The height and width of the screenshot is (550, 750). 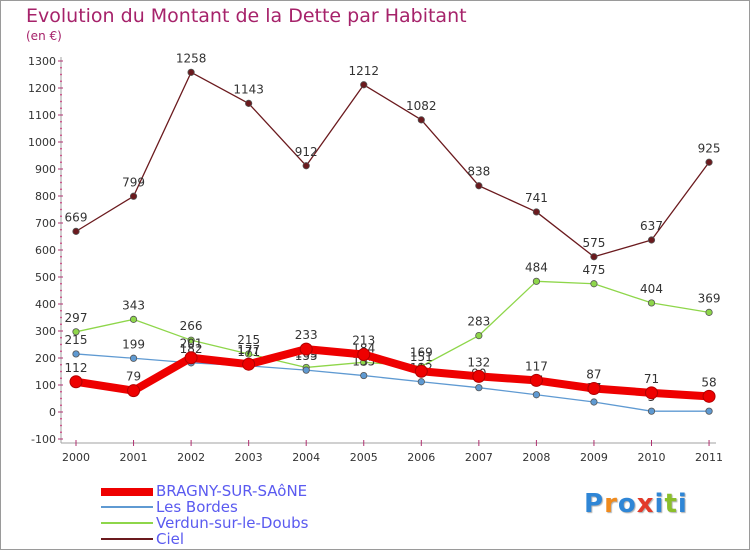 I want to click on data-label-ciel: 925, so click(x=709, y=148).